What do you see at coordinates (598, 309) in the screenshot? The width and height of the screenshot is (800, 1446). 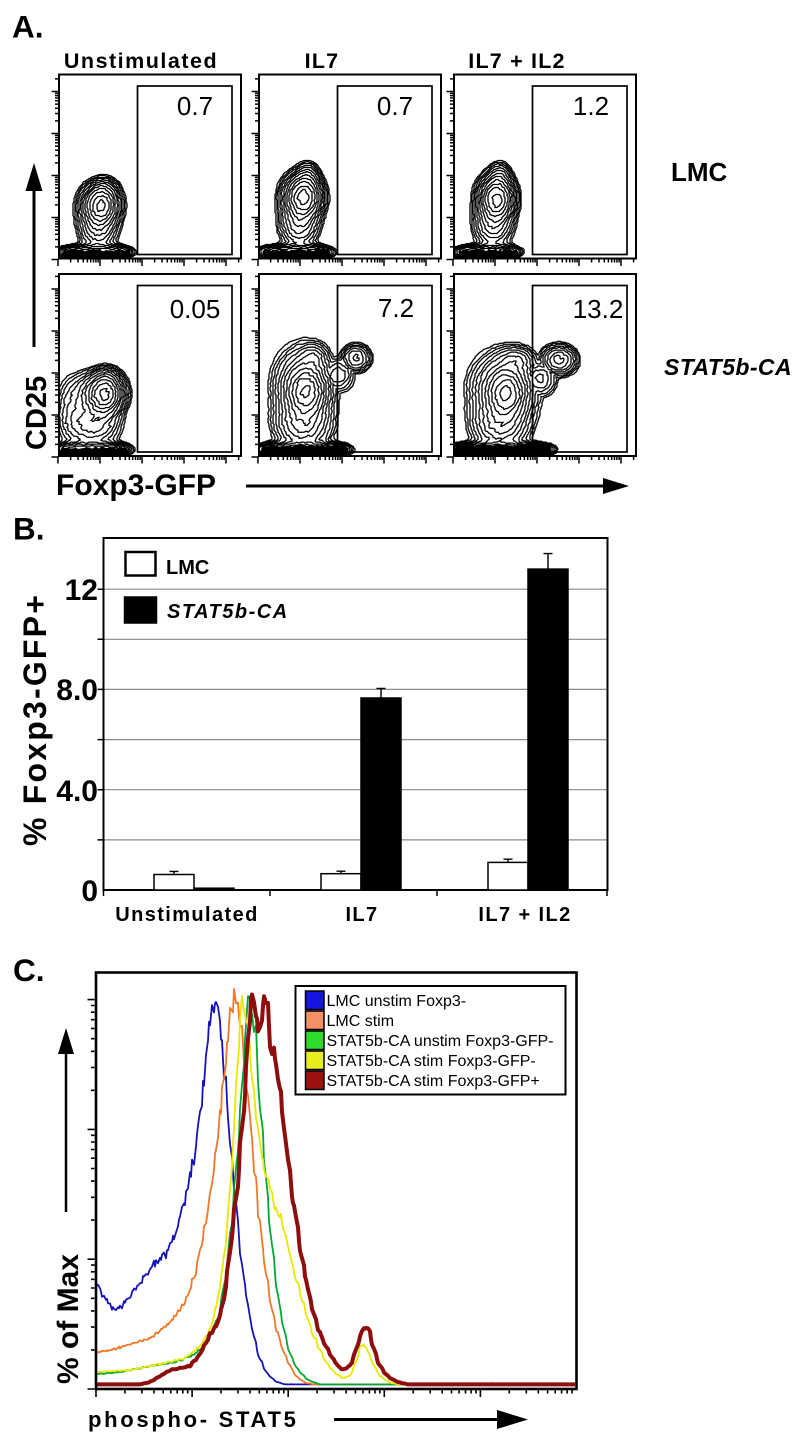 I see `svg-text: 13.2` at bounding box center [598, 309].